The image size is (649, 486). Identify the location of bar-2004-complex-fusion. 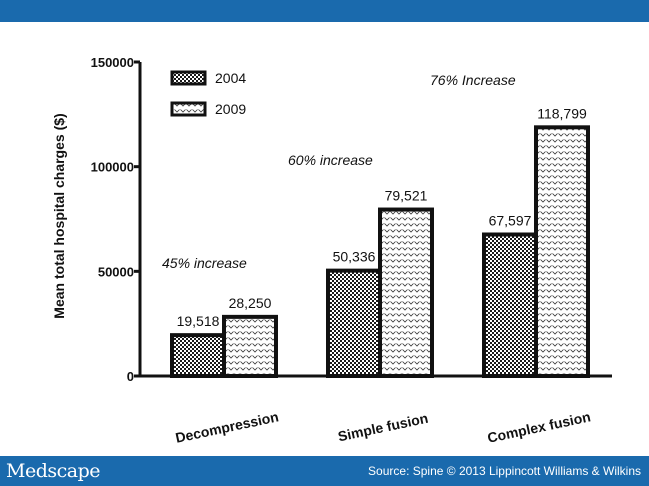
(510, 305).